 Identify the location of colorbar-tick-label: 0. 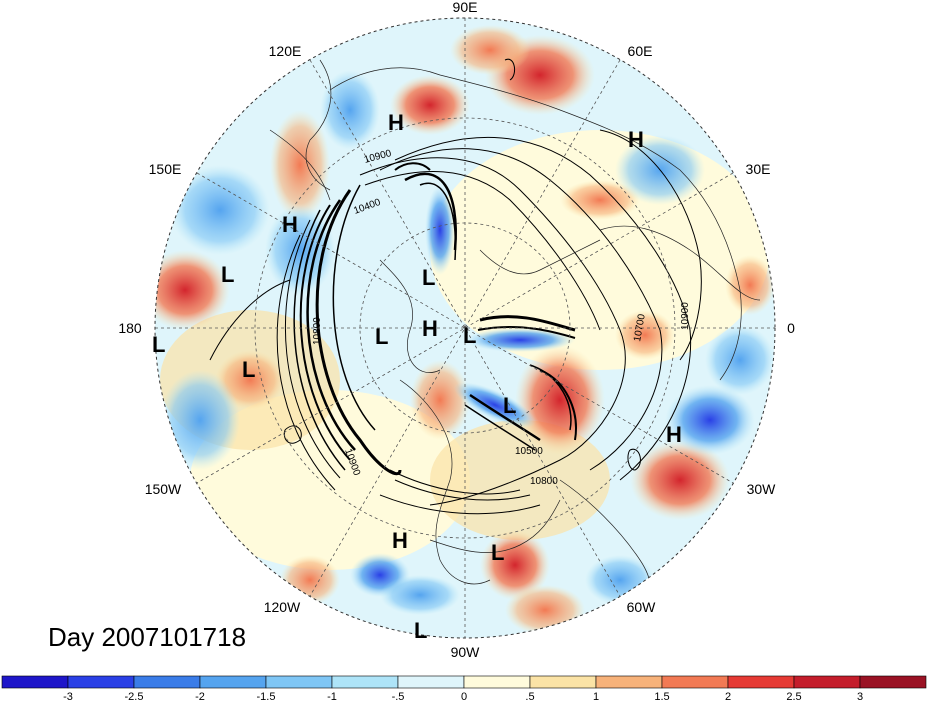
(464, 696).